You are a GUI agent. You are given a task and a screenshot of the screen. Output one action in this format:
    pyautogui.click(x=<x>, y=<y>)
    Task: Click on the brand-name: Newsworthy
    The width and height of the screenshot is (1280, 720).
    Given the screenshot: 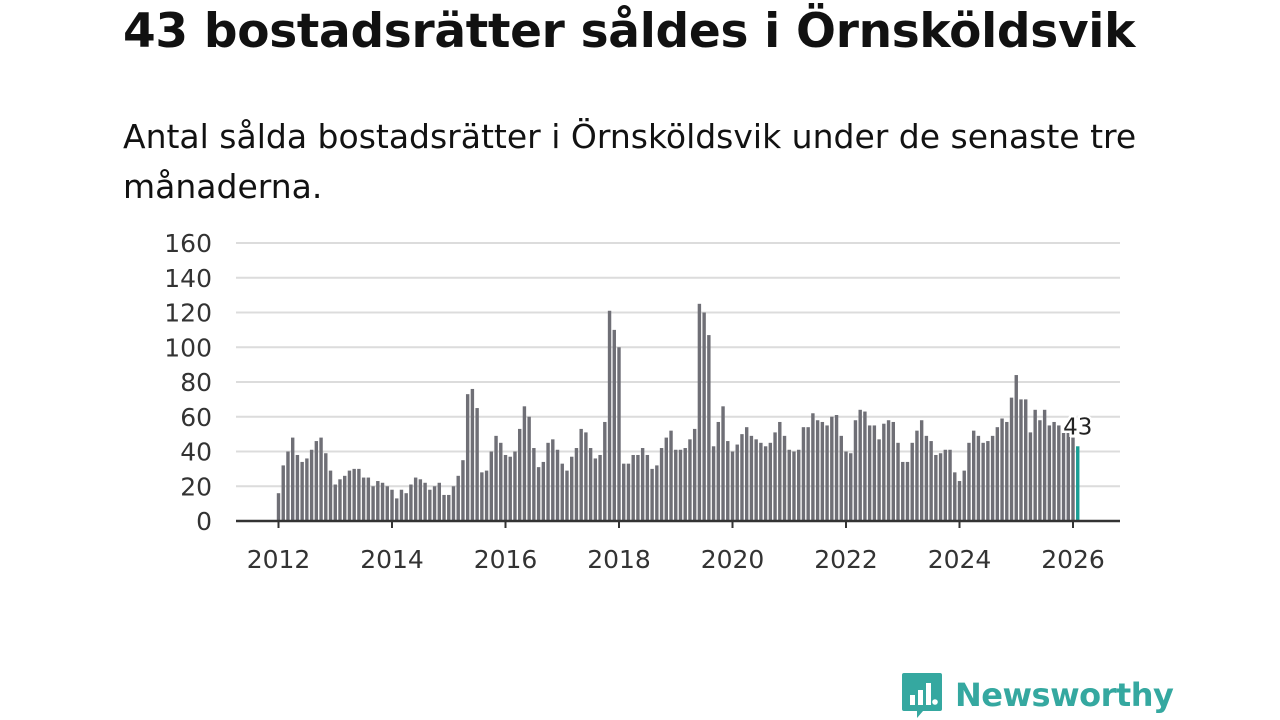 What is the action you would take?
    pyautogui.click(x=1064, y=695)
    